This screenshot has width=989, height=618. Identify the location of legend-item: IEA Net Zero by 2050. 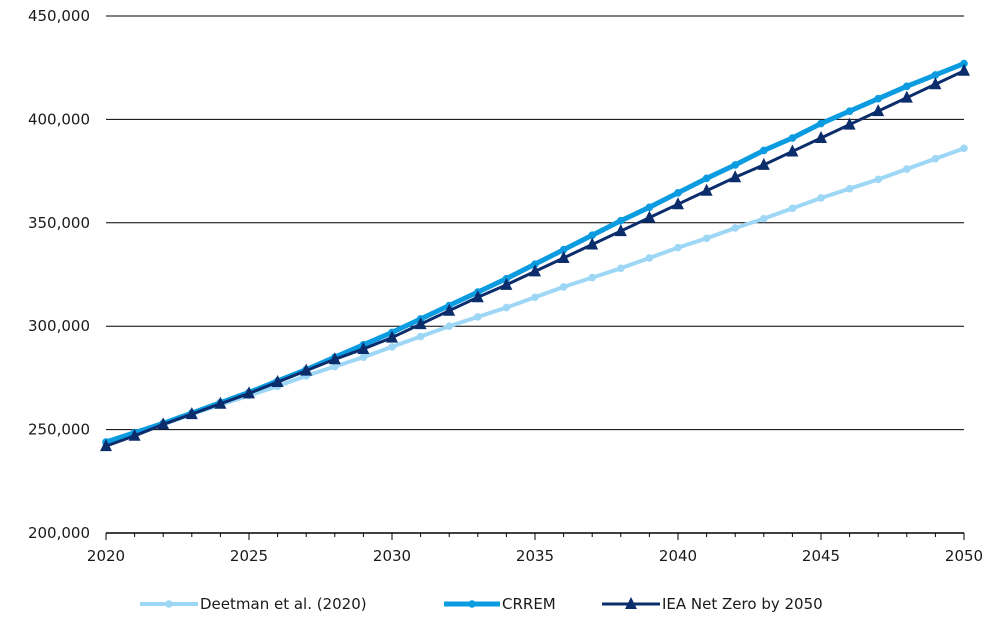
(712, 604).